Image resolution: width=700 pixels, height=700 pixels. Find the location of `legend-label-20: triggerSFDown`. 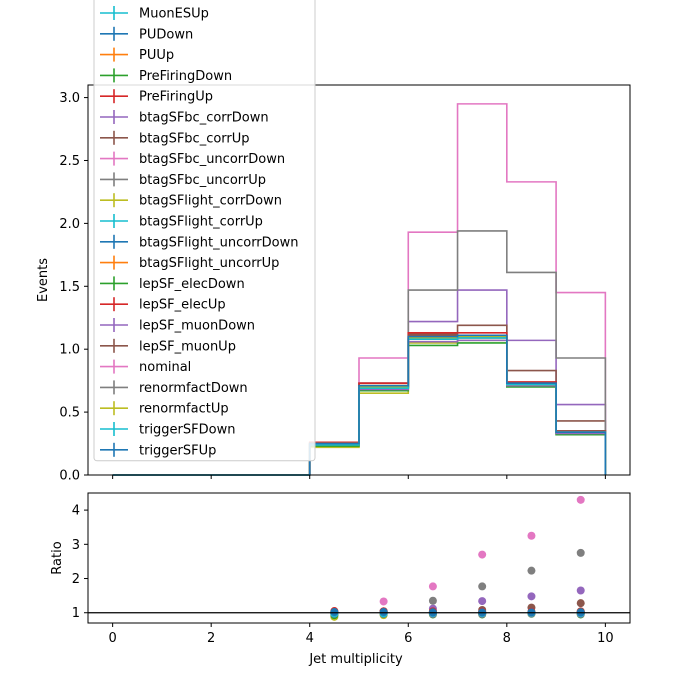

legend-label-20: triggerSFDown is located at coordinates (187, 430).